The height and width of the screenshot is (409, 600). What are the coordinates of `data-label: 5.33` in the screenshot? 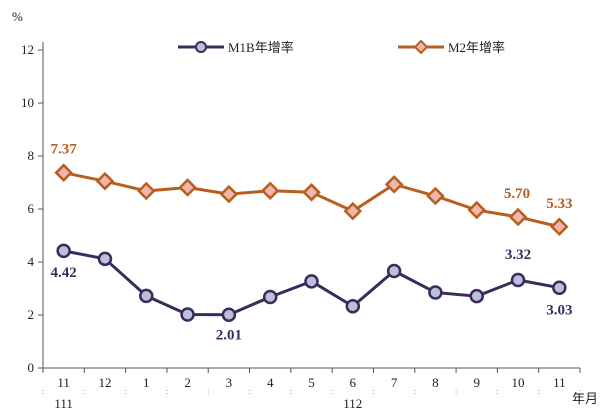 It's located at (559, 204).